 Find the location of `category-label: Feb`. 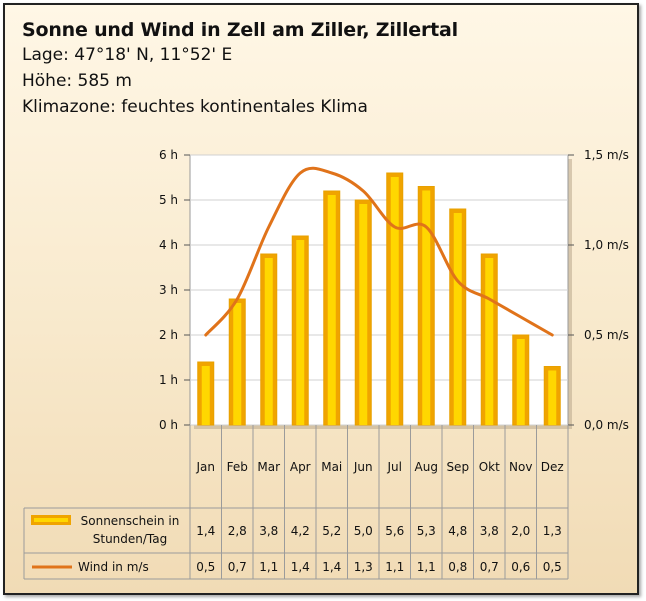

category-label: Feb is located at coordinates (237, 467).